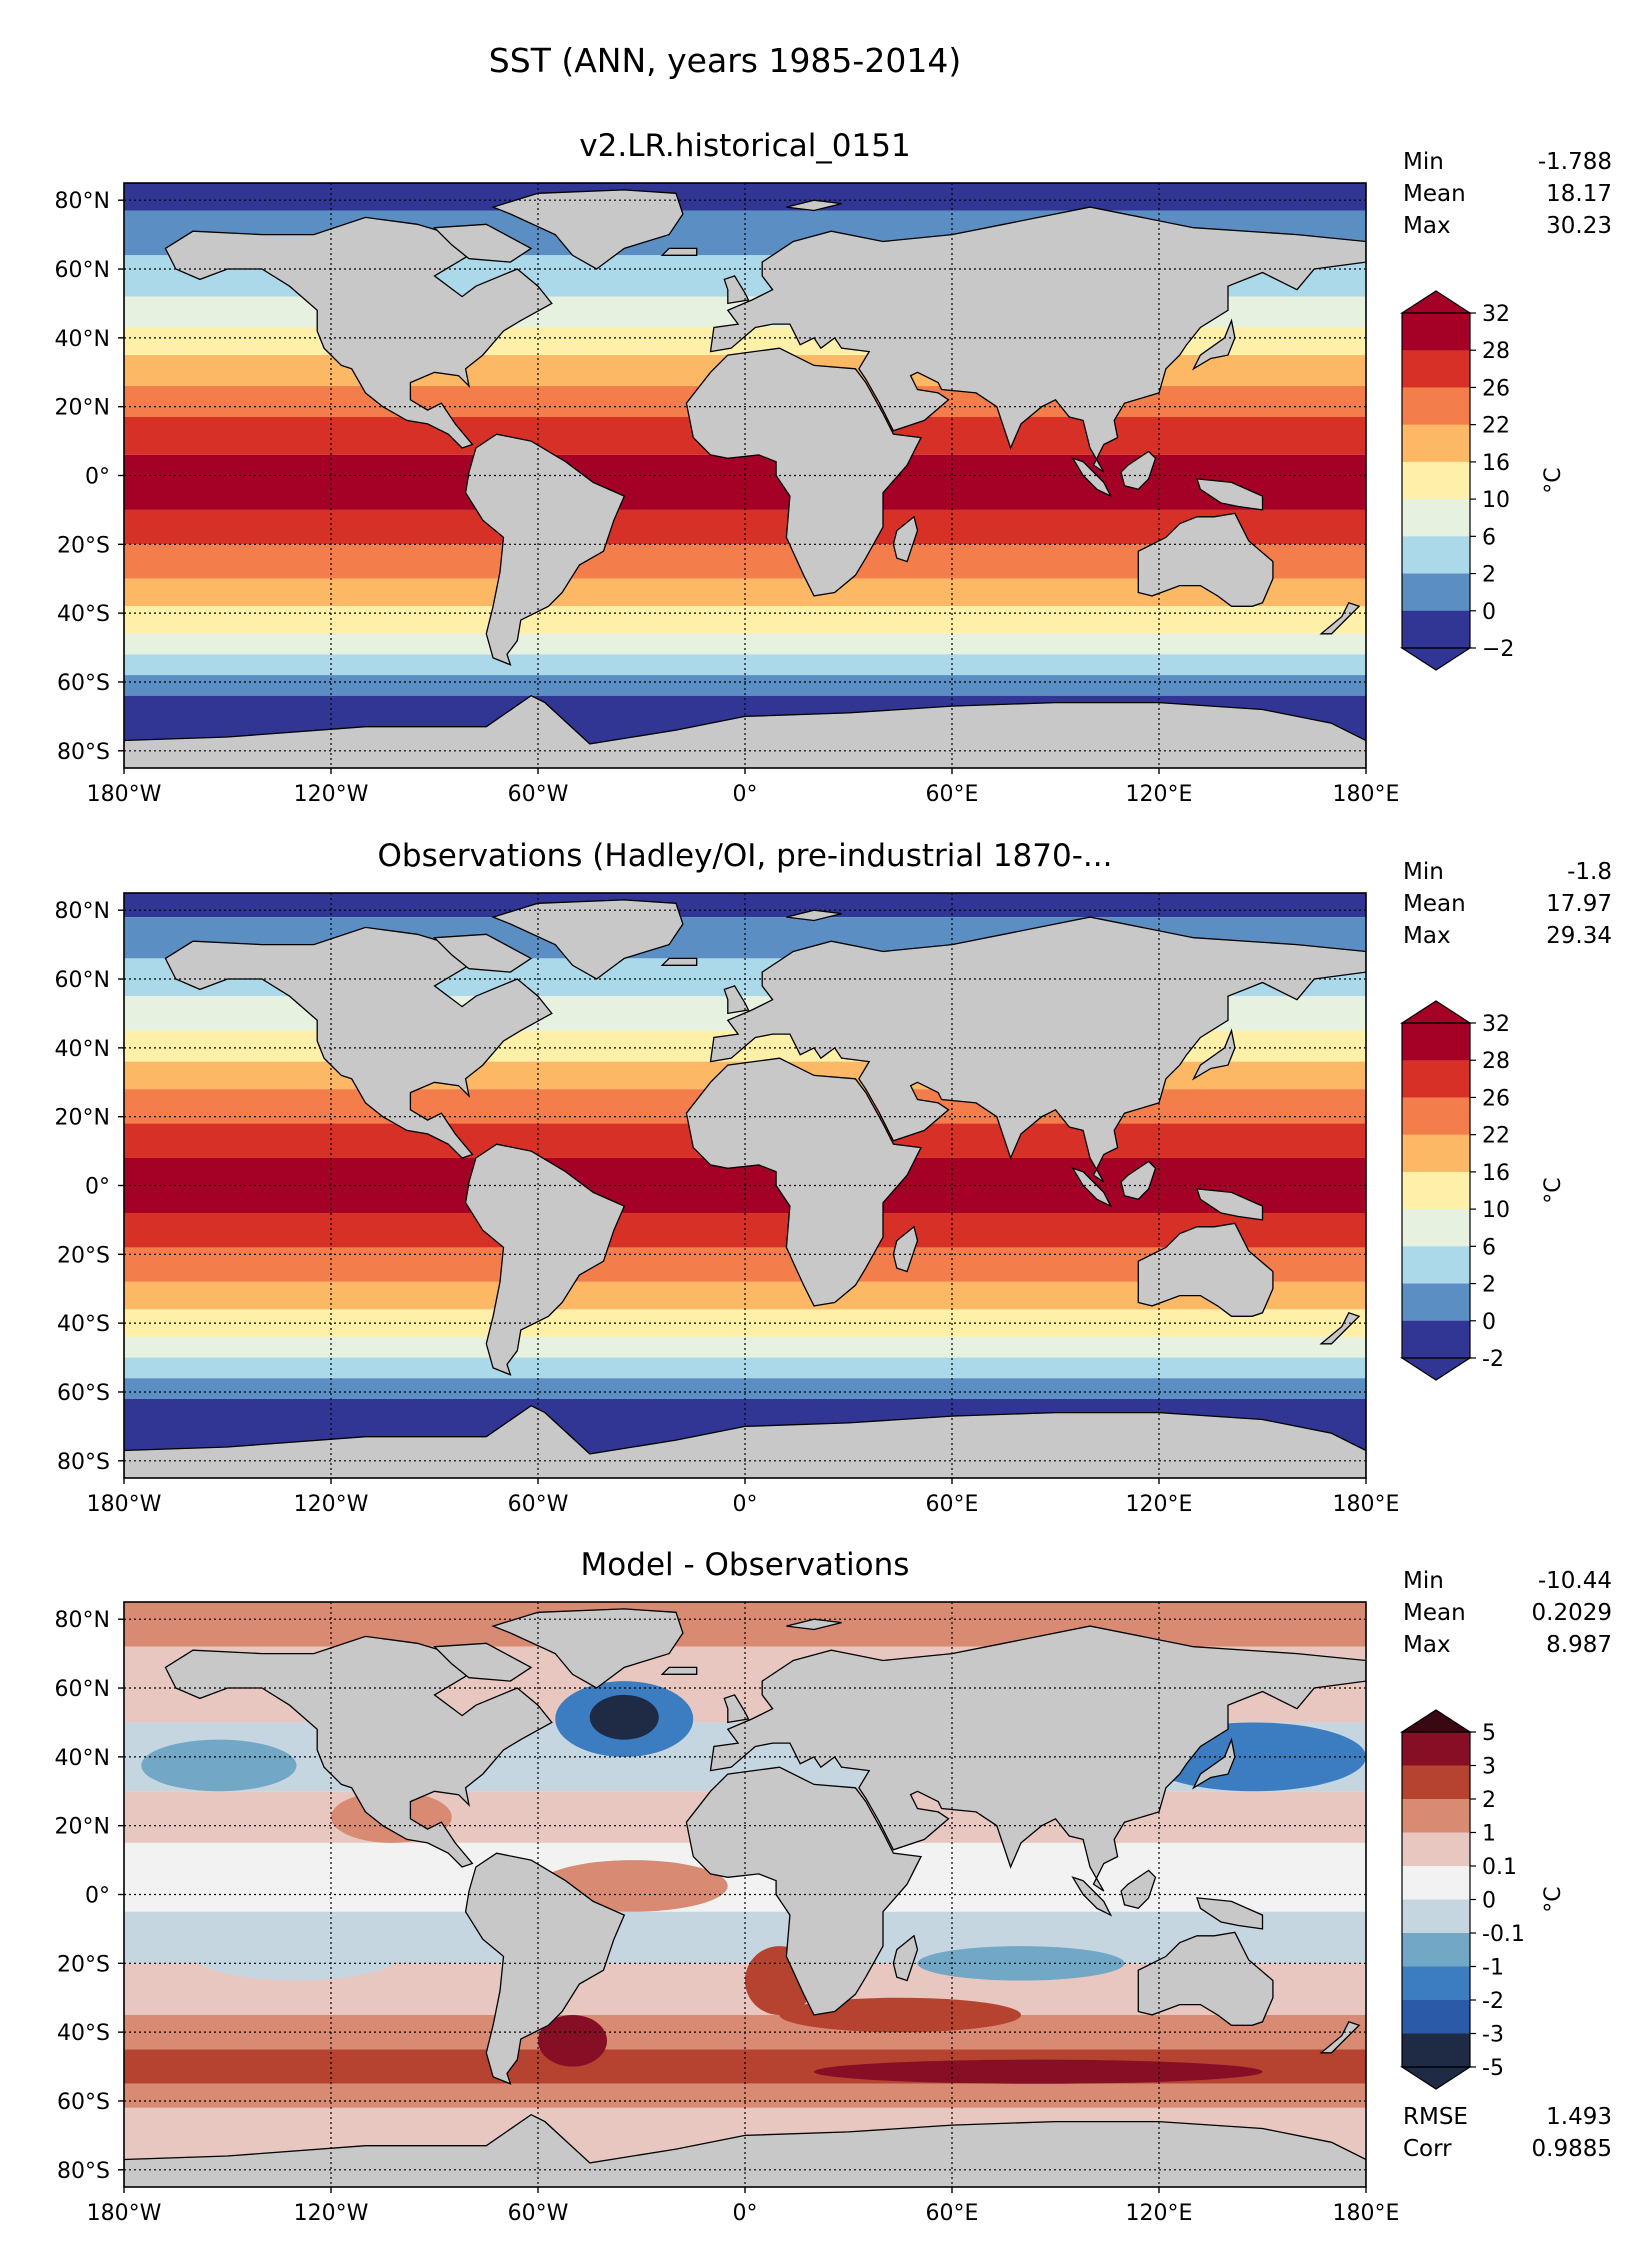 This screenshot has width=1651, height=2265. What do you see at coordinates (1493, 2035) in the screenshot?
I see `colorbar-tick-label: -3` at bounding box center [1493, 2035].